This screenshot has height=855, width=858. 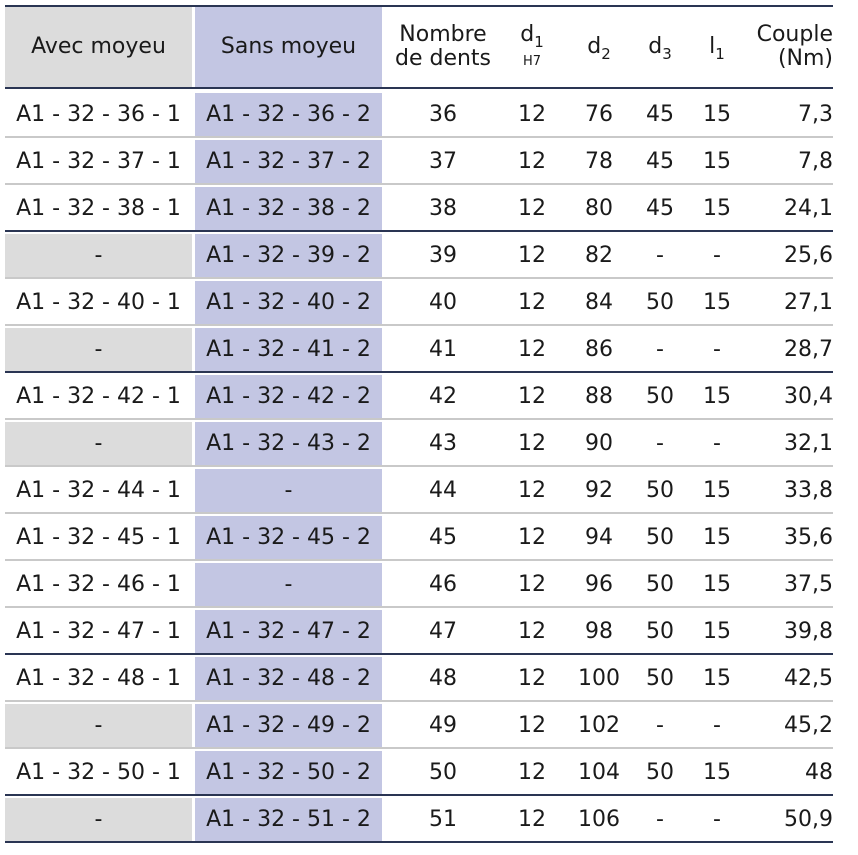 I want to click on header-d1-text: d1 H7, so click(x=532, y=47).